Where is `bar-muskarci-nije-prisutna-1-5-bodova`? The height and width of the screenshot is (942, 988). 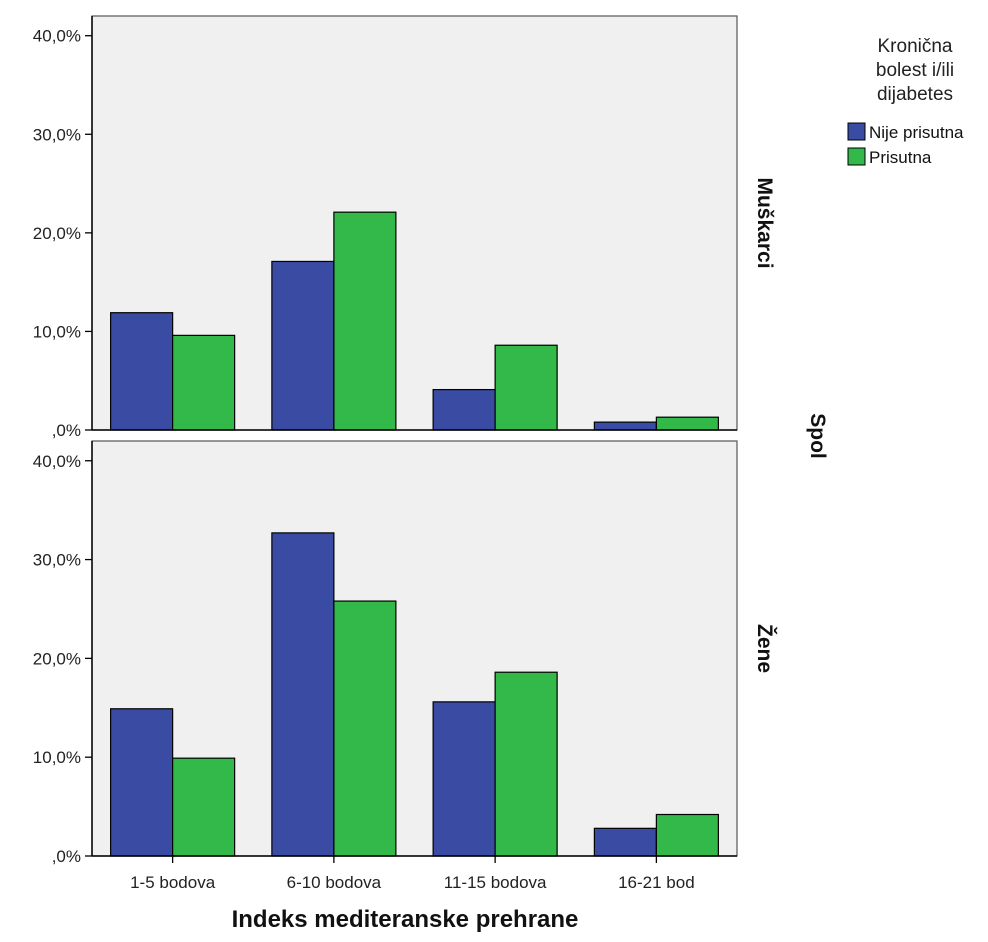
bar-muskarci-nije-prisutna-1-5-bodova is located at coordinates (142, 371).